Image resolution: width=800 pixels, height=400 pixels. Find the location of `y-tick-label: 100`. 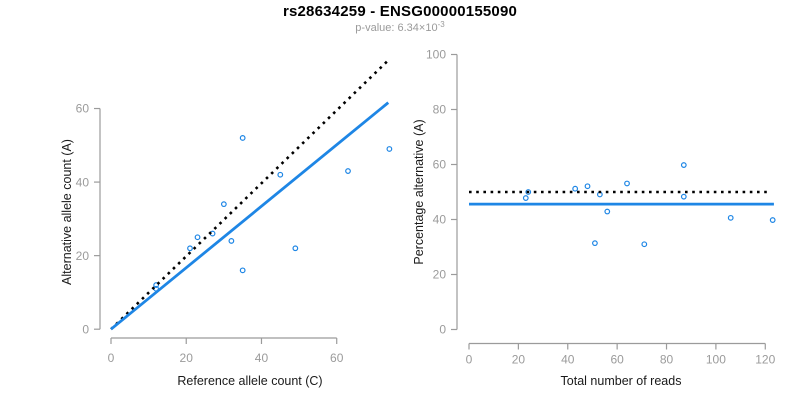

y-tick-label: 100 is located at coordinates (436, 55).